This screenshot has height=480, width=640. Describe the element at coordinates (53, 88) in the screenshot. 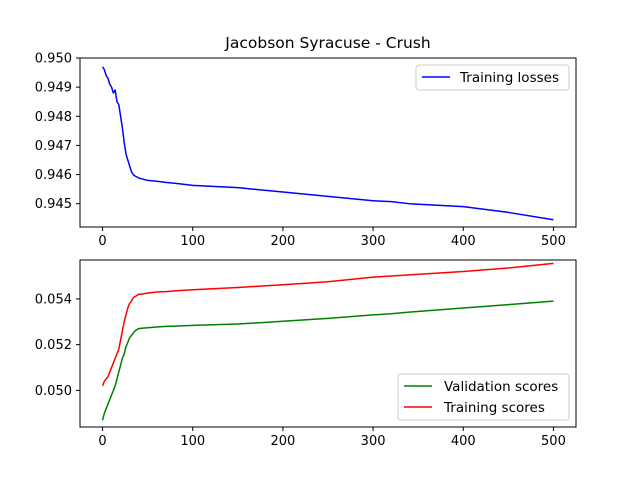

I see `losses-y-tick-label: 0.949` at that location.